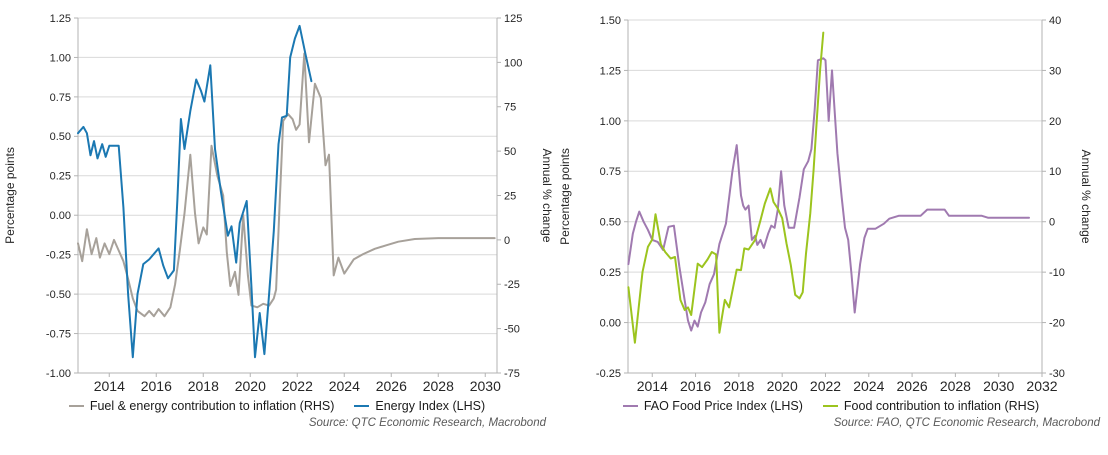 The height and width of the screenshot is (455, 1108). What do you see at coordinates (1057, 323) in the screenshot?
I see `right-axis-tick-label: -20` at bounding box center [1057, 323].